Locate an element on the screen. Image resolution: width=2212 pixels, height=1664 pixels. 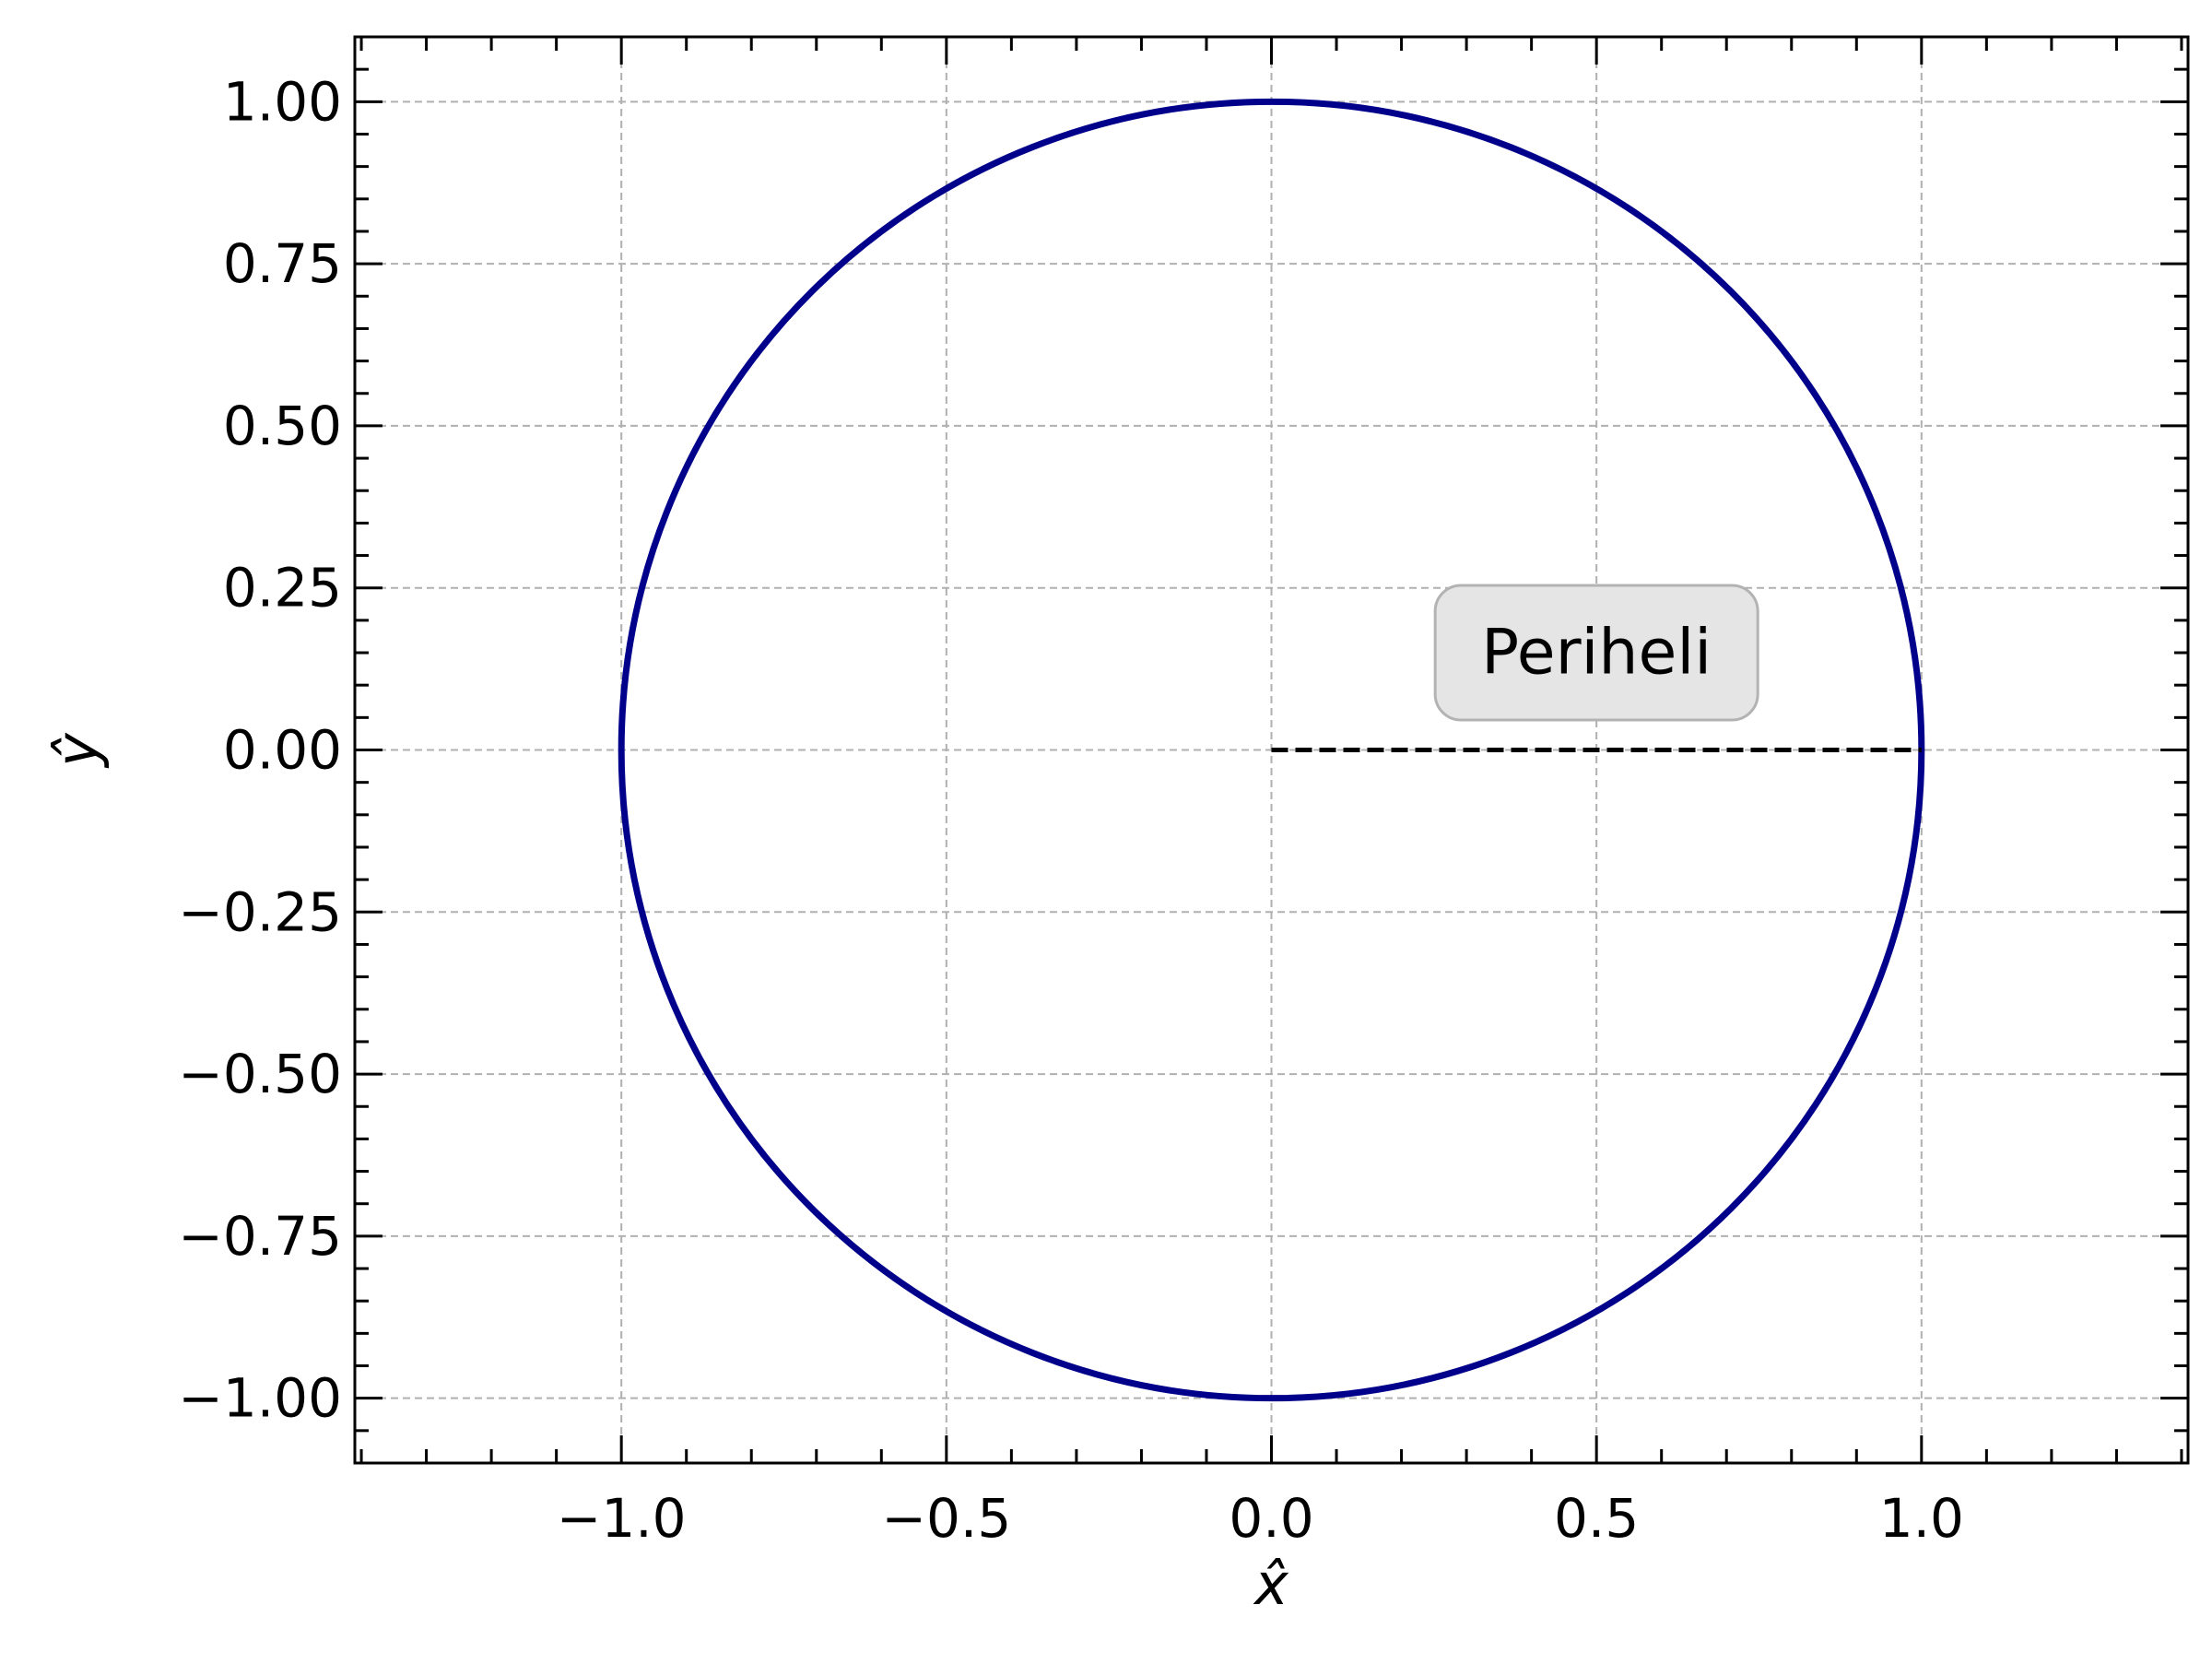
x-tick-label: −0.5 is located at coordinates (946, 1518).